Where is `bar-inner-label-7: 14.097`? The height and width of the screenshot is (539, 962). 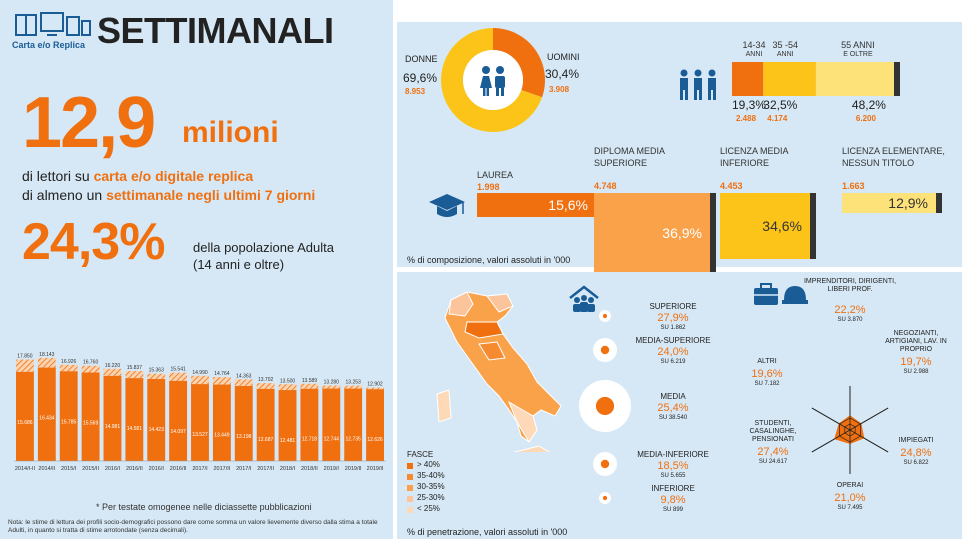 bar-inner-label-7: 14.097 is located at coordinates (178, 432).